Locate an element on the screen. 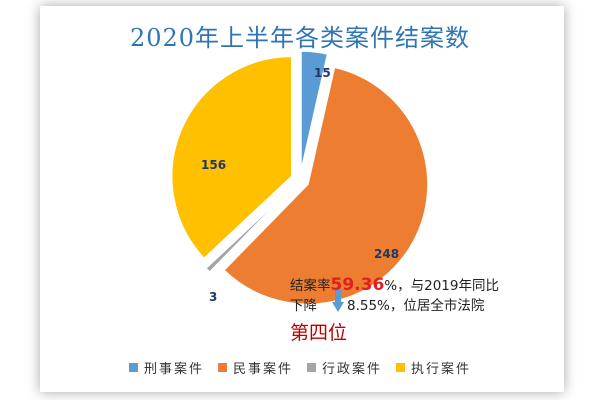  data-label-civil: 248 is located at coordinates (387, 254).